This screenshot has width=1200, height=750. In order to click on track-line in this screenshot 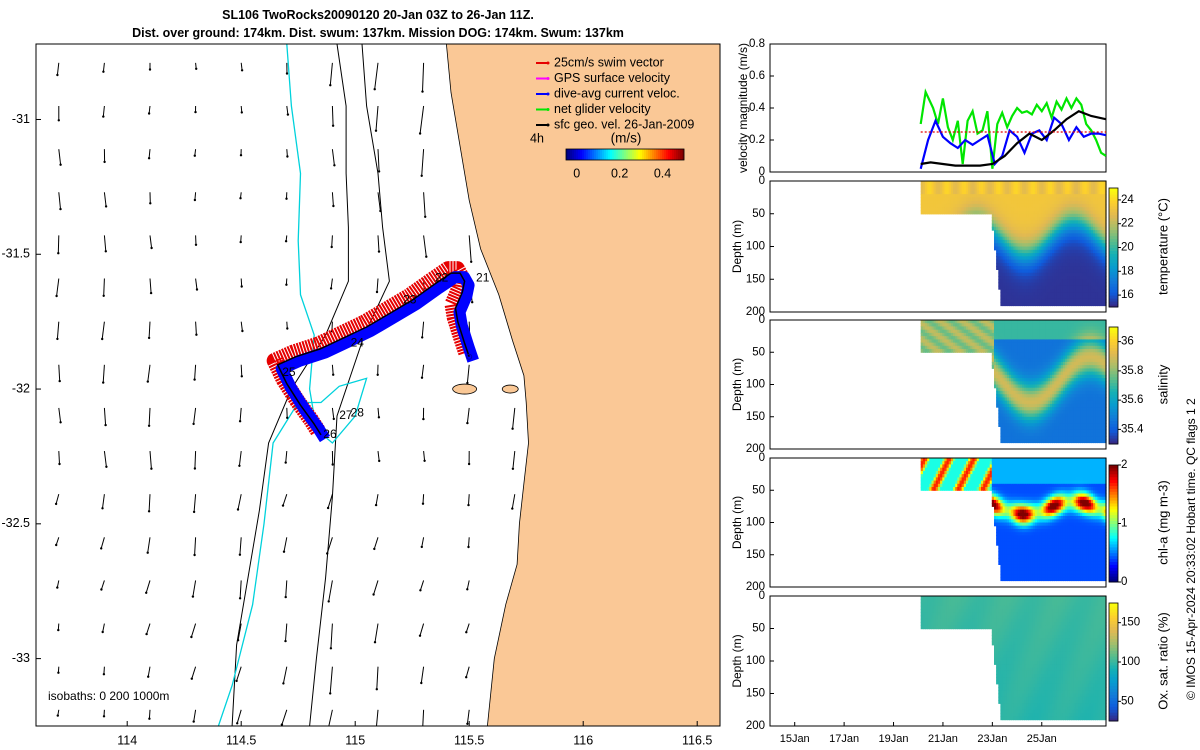, I will do `click(373, 354)`.